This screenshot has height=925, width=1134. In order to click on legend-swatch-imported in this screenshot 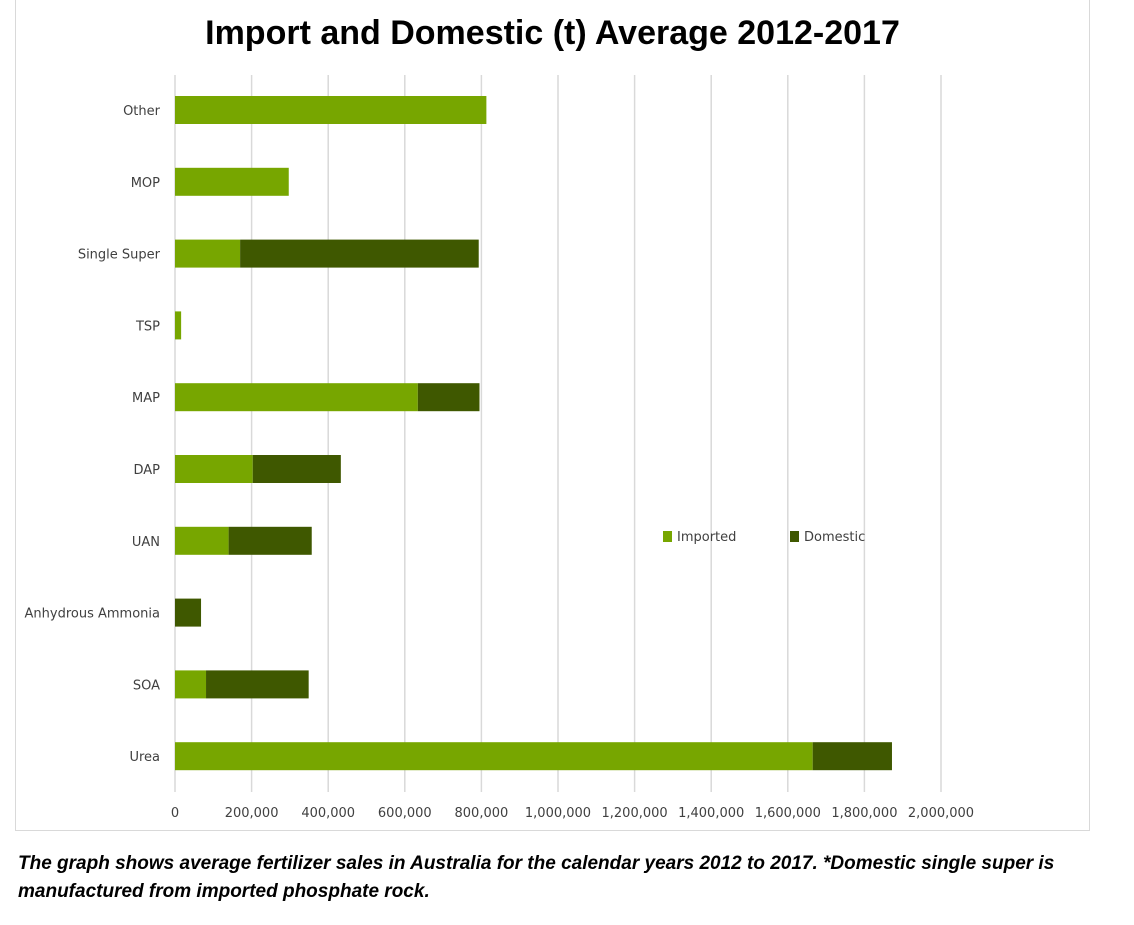, I will do `click(667, 536)`.